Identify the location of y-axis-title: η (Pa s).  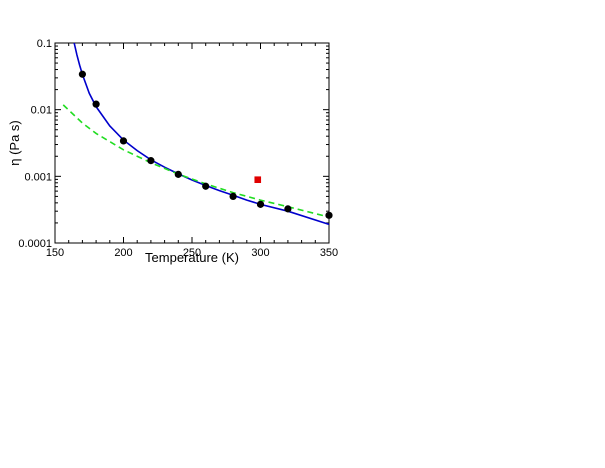
(14, 143).